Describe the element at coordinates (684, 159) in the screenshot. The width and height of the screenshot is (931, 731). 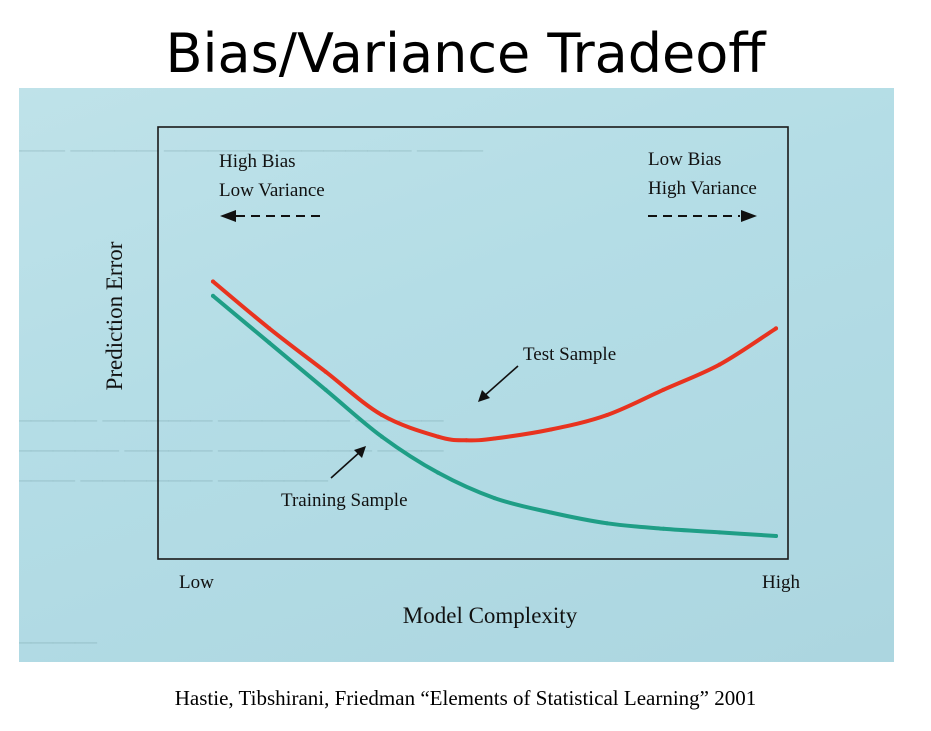
I see `region-right-line-1: Low Bias` at that location.